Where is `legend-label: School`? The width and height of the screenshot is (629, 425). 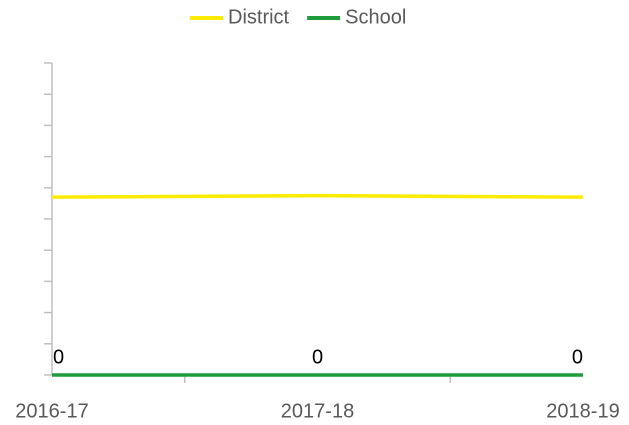
legend-label: School is located at coordinates (375, 17).